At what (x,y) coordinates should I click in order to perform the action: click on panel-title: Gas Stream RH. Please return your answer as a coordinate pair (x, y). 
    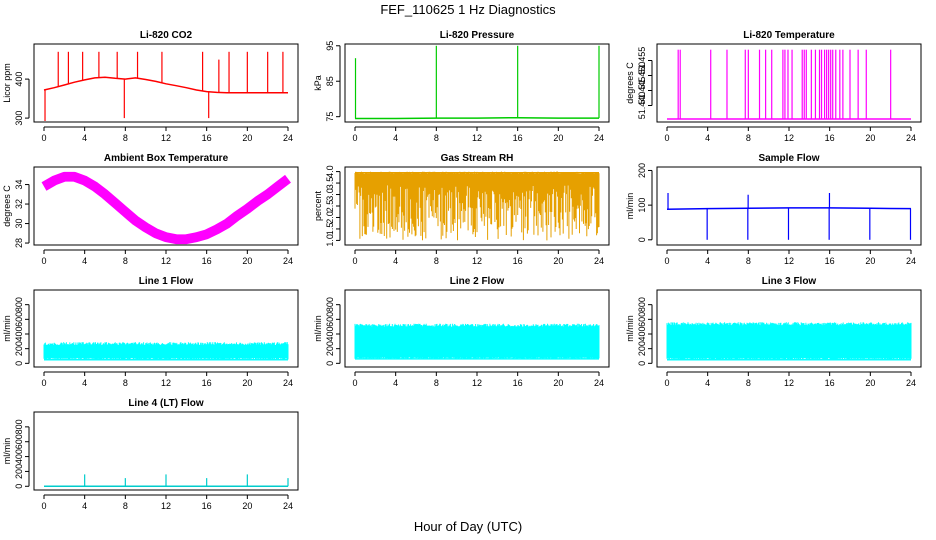
    Looking at the image, I should click on (477, 158).